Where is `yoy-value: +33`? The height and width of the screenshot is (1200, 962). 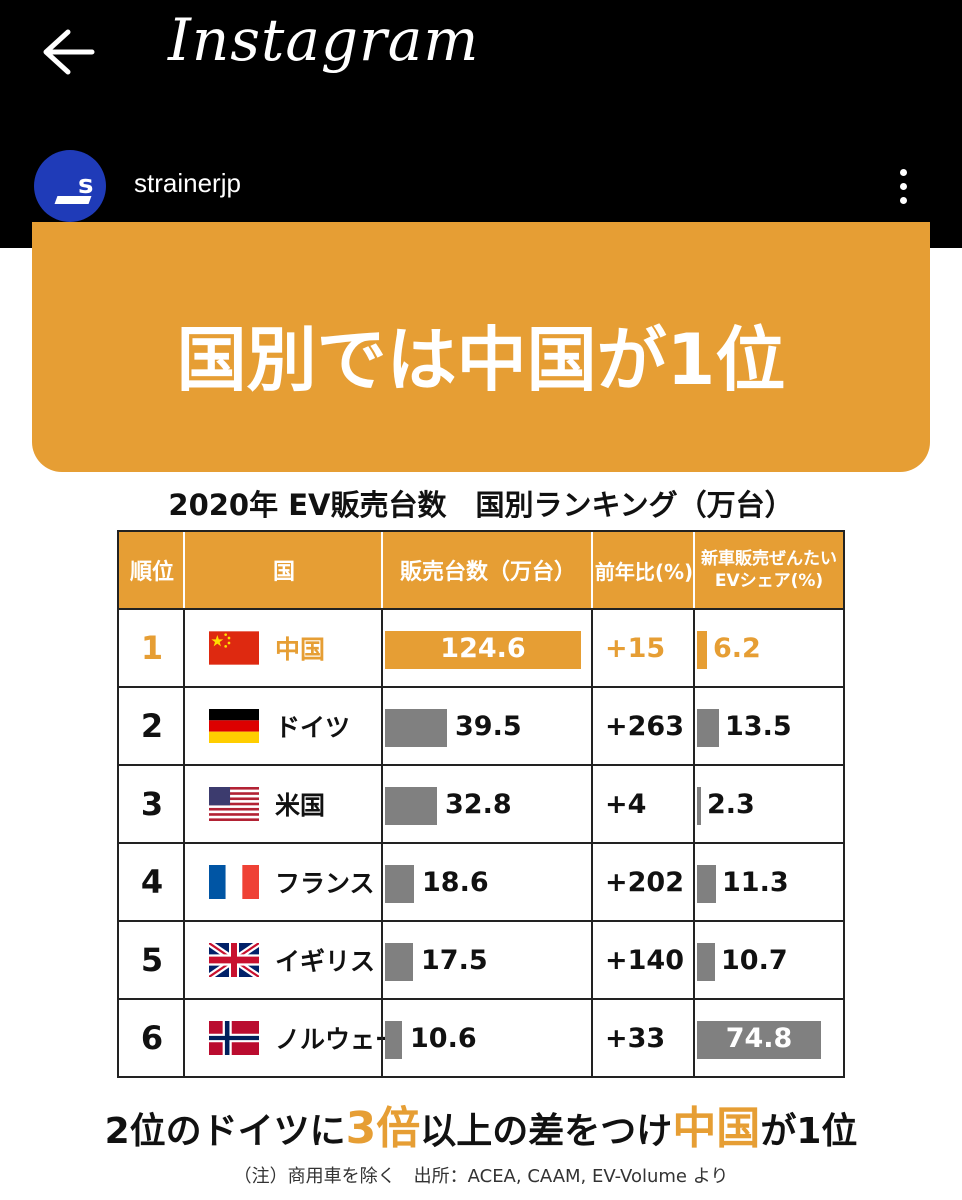 yoy-value: +33 is located at coordinates (635, 1038).